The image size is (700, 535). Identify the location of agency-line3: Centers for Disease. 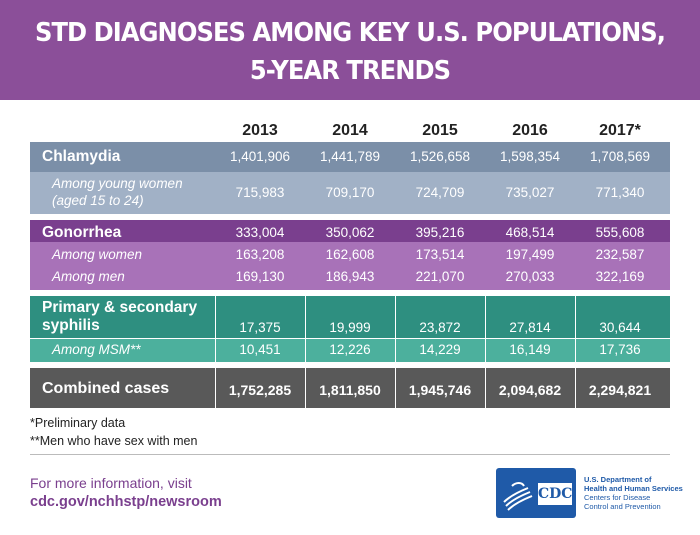
(617, 497).